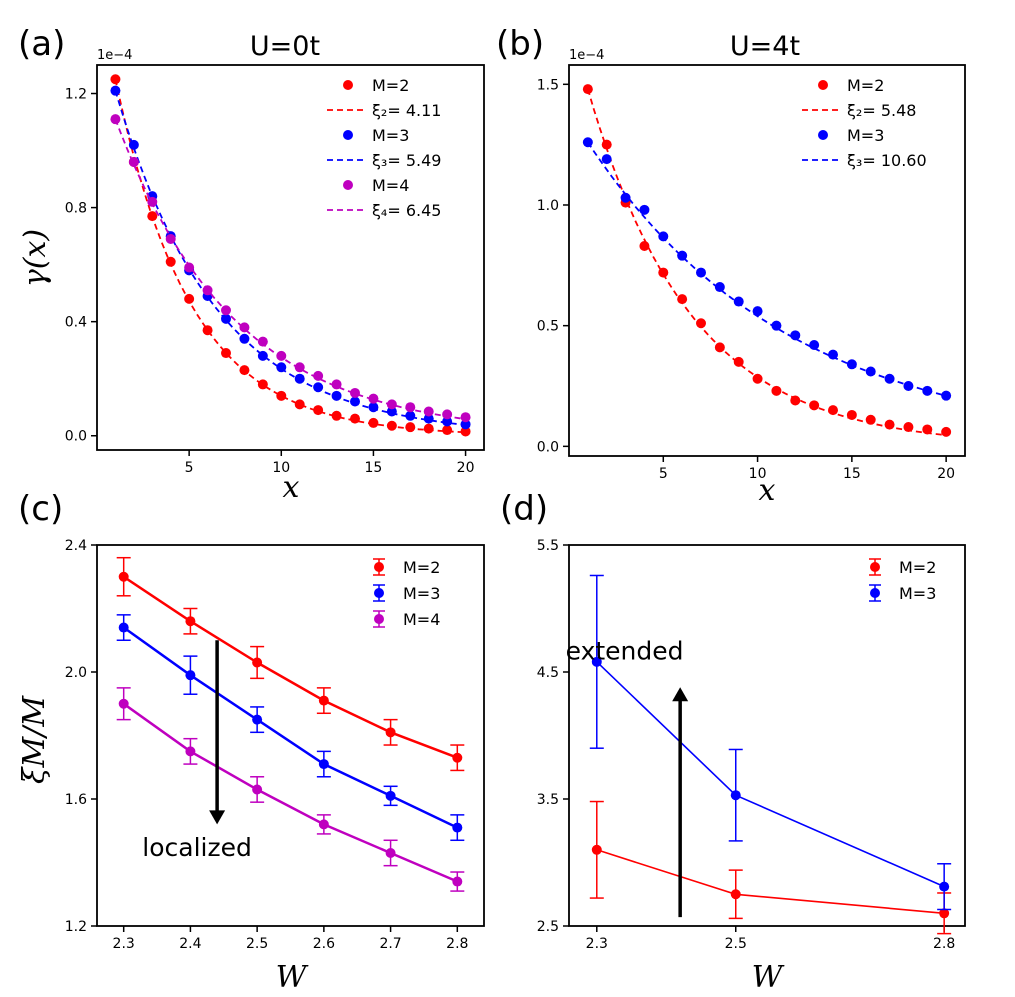  I want to click on legend: M=2 ξ₂= 5.48 M=3 ξ₃= 10.60, so click(864, 123).